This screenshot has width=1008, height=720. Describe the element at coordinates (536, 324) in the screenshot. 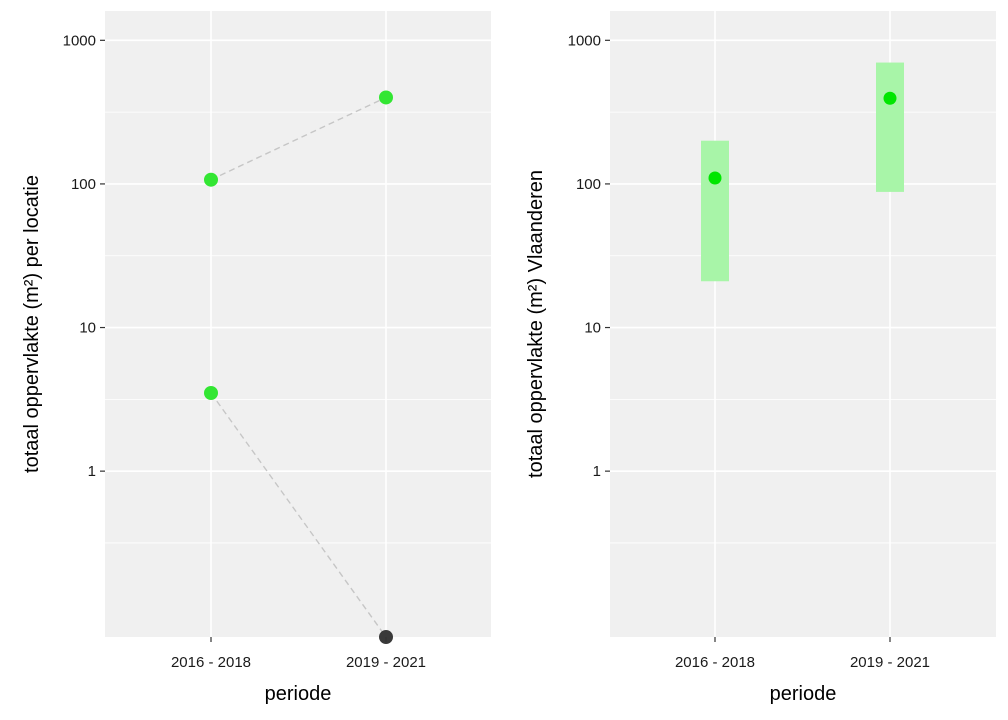

I see `right-y-axis-title: totaal oppervlakte (m²) Vlaanderen` at that location.